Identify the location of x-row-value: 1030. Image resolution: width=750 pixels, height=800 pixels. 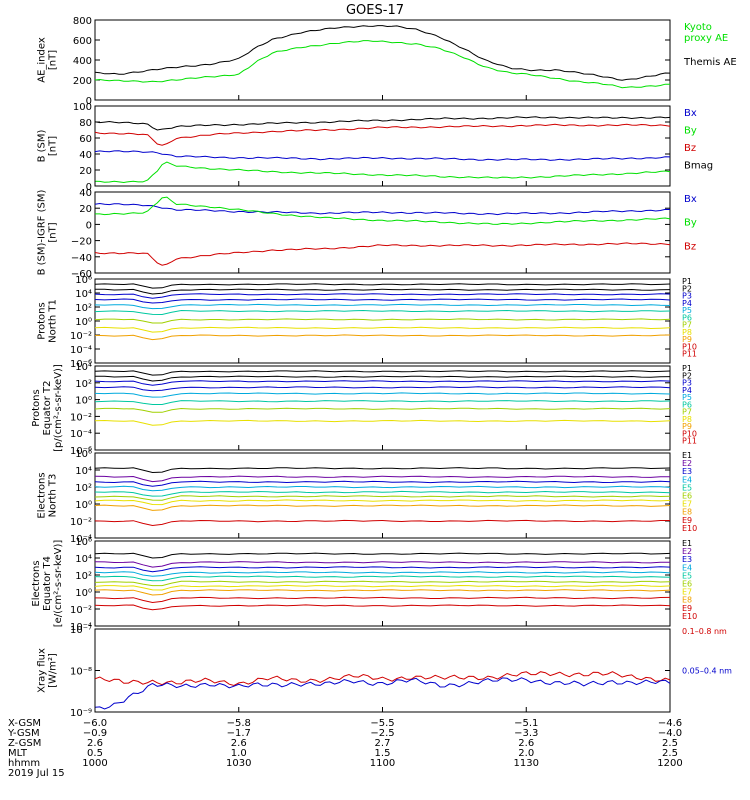
(238, 763).